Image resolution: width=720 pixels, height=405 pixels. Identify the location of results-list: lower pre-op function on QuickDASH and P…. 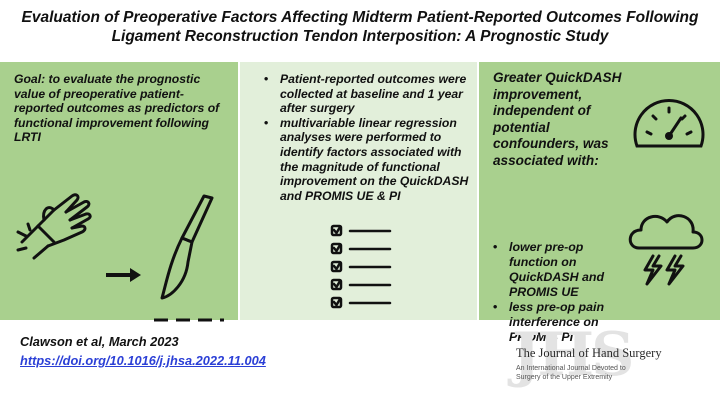
(557, 292).